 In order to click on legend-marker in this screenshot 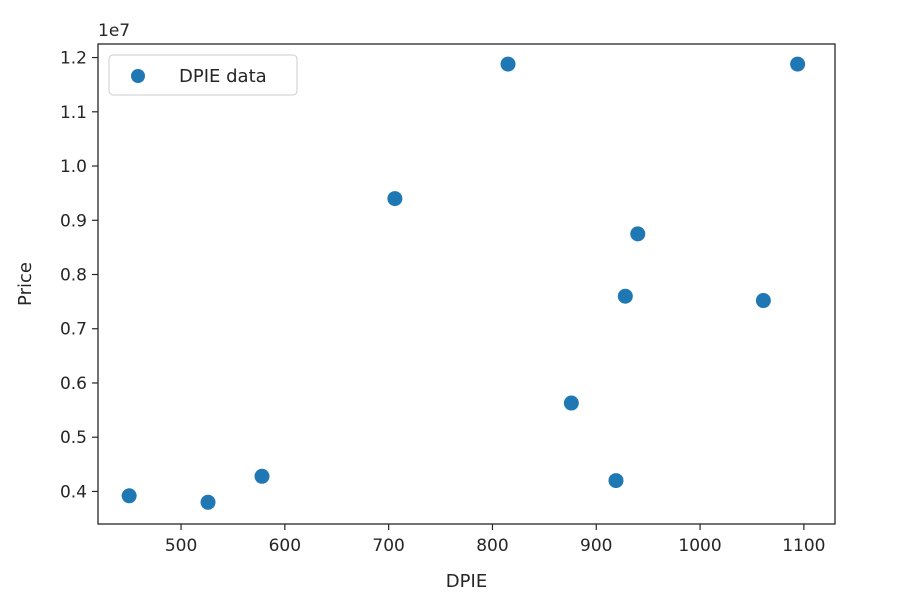, I will do `click(138, 76)`.